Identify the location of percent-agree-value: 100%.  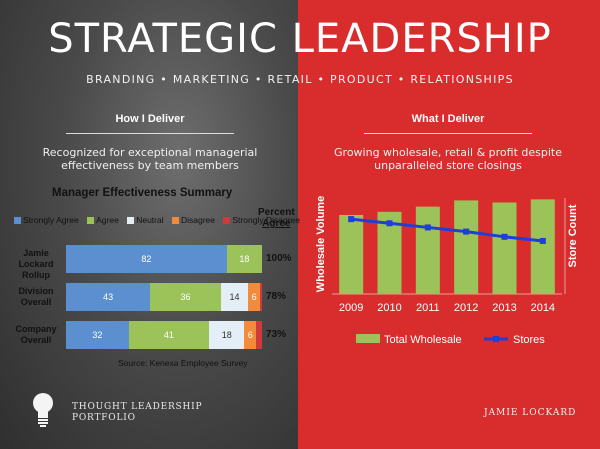
(279, 258).